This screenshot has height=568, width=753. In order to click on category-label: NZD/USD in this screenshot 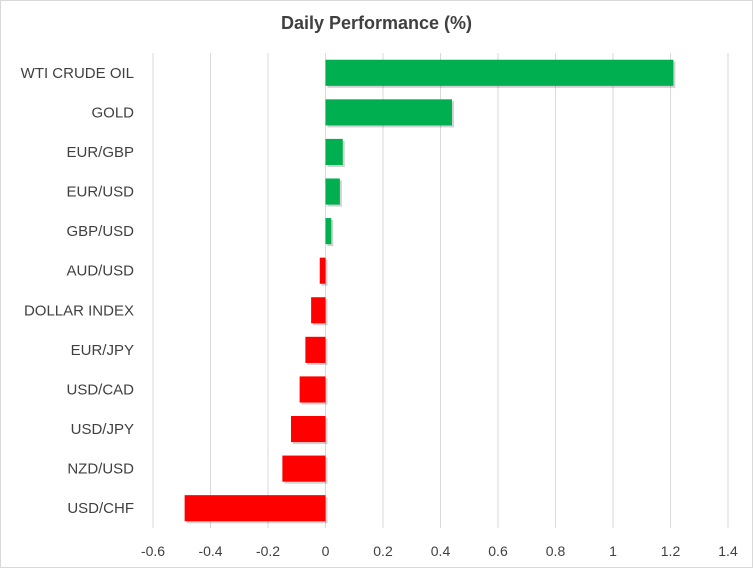, I will do `click(100, 469)`.